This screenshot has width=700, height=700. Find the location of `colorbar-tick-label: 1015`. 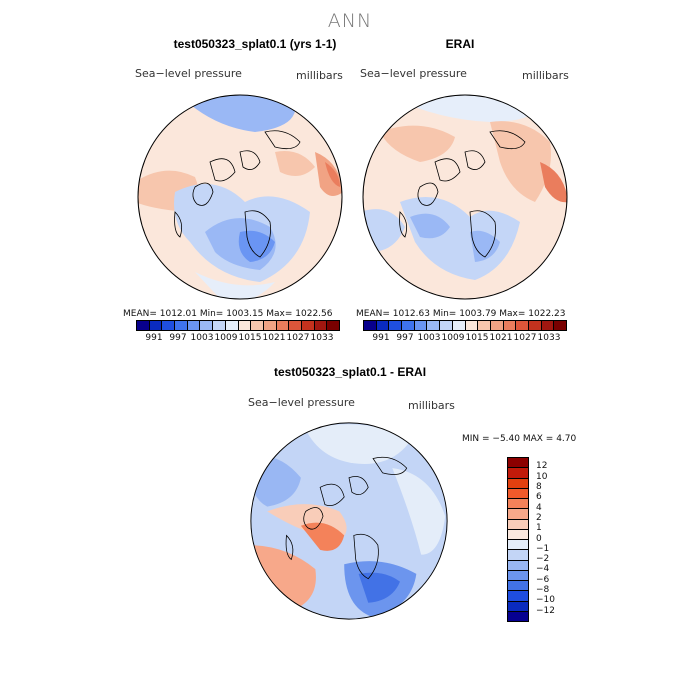

colorbar-tick-label: 1015 is located at coordinates (477, 338).